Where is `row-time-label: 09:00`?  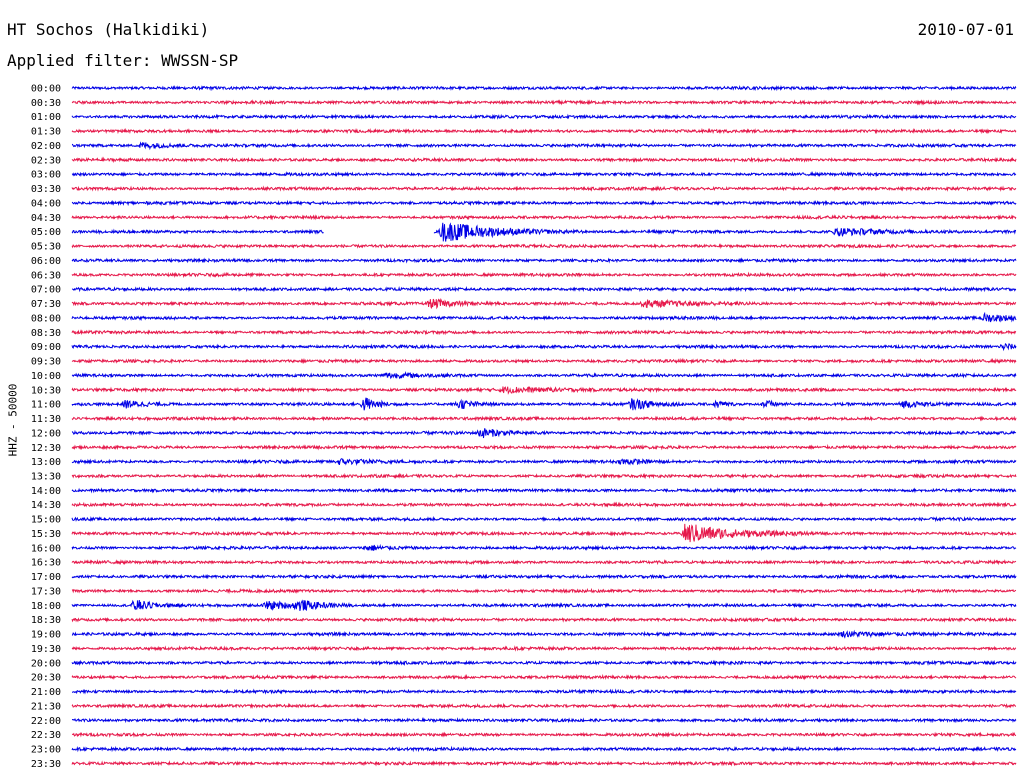 row-time-label: 09:00 is located at coordinates (46, 347).